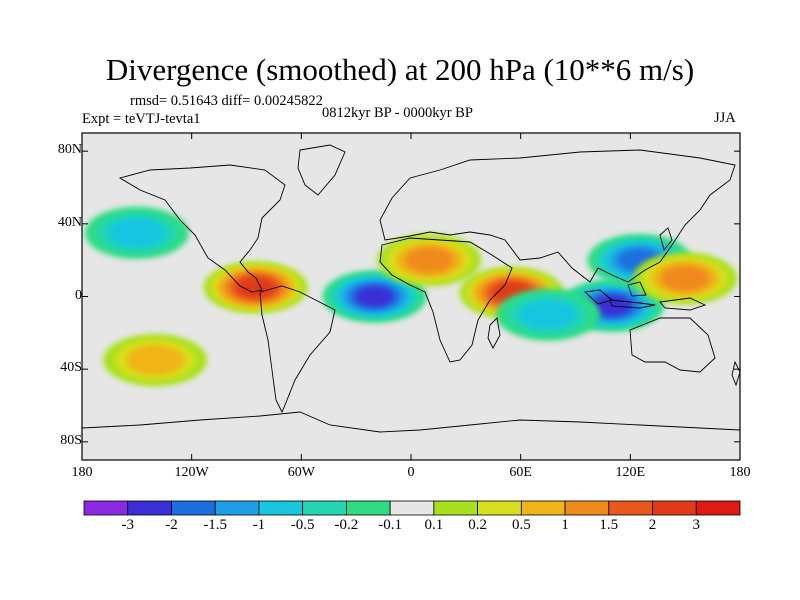 The image size is (800, 600). What do you see at coordinates (346, 525) in the screenshot?
I see `colorbar-label: -0.2` at bounding box center [346, 525].